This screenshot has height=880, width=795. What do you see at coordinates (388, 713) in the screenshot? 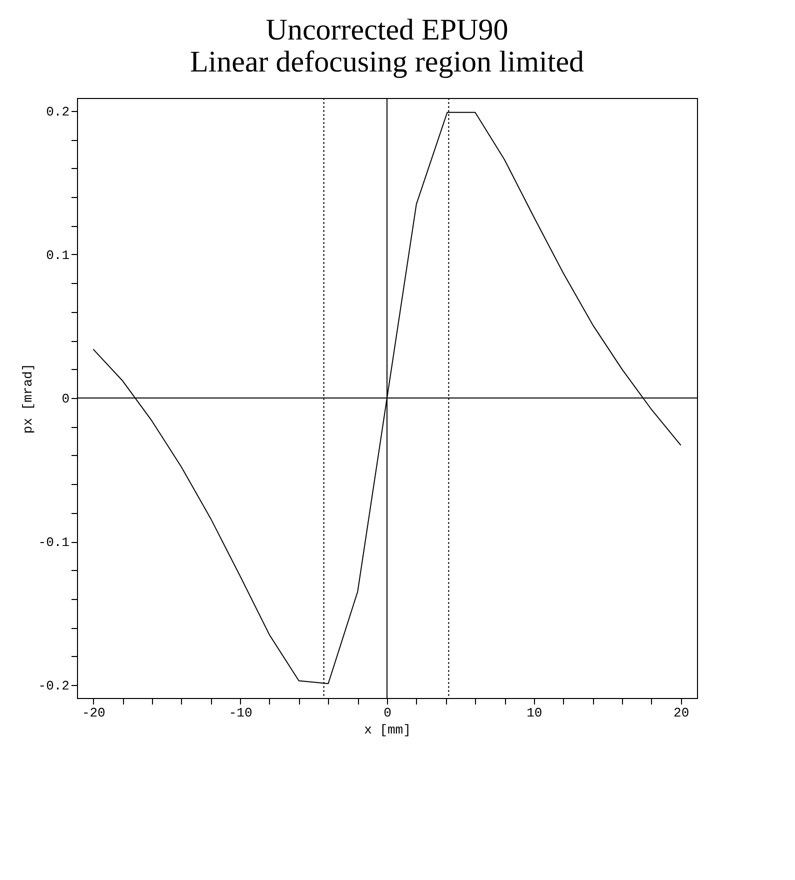
I see `x-tick-label: 0` at bounding box center [388, 713].